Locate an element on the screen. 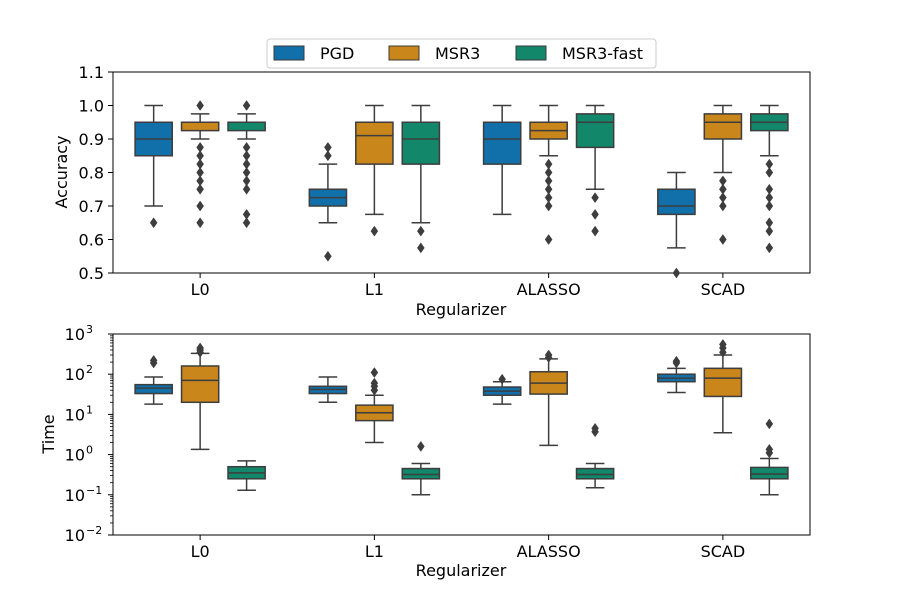 Image resolution: width=900 pixels, height=600 pixels. accuracy-x-axis: L0 L1 ALASSO SCAD is located at coordinates (468, 286).